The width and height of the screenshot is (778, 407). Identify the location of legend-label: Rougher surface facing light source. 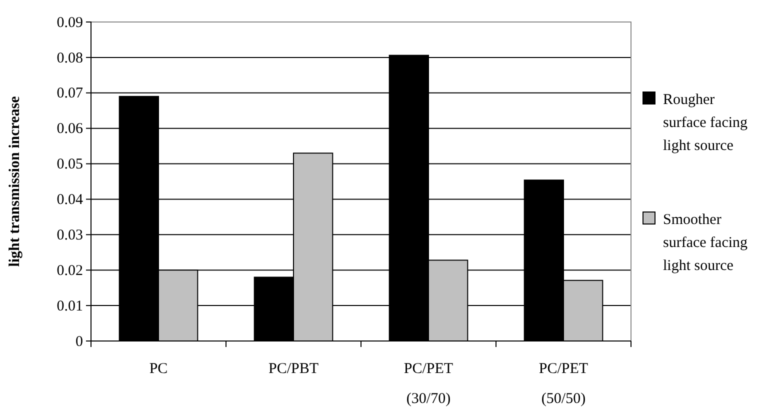
(705, 123).